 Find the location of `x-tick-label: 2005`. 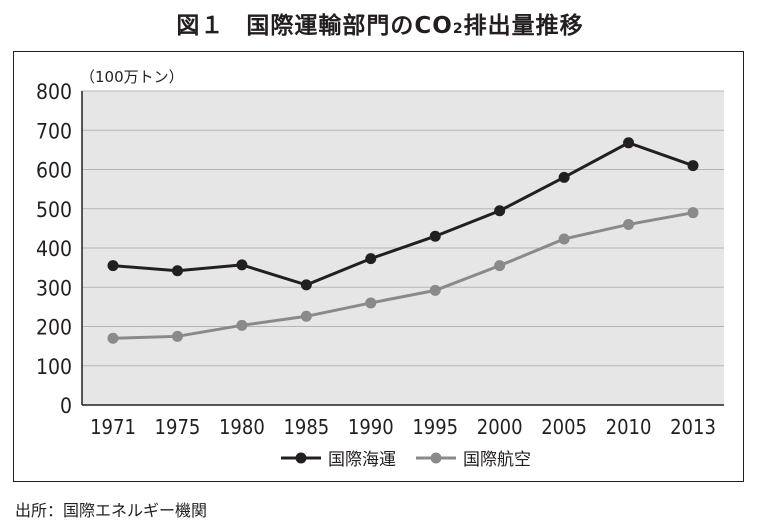

x-tick-label: 2005 is located at coordinates (564, 427).